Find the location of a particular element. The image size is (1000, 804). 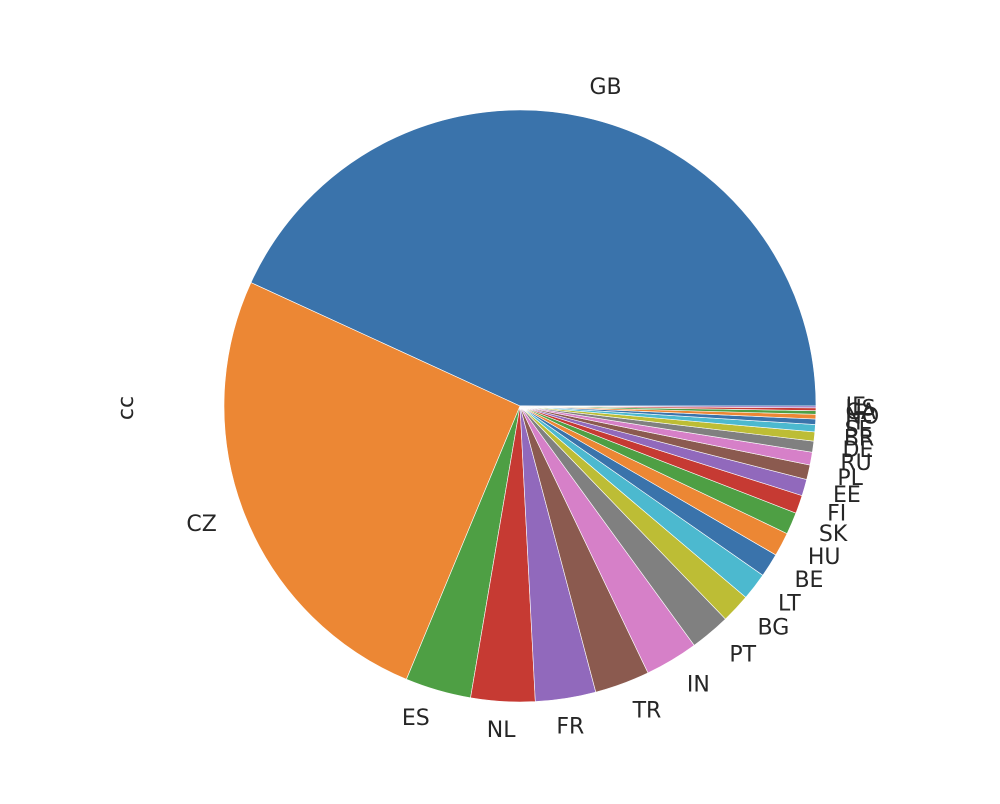

pie-label-gb: GB is located at coordinates (605, 87).